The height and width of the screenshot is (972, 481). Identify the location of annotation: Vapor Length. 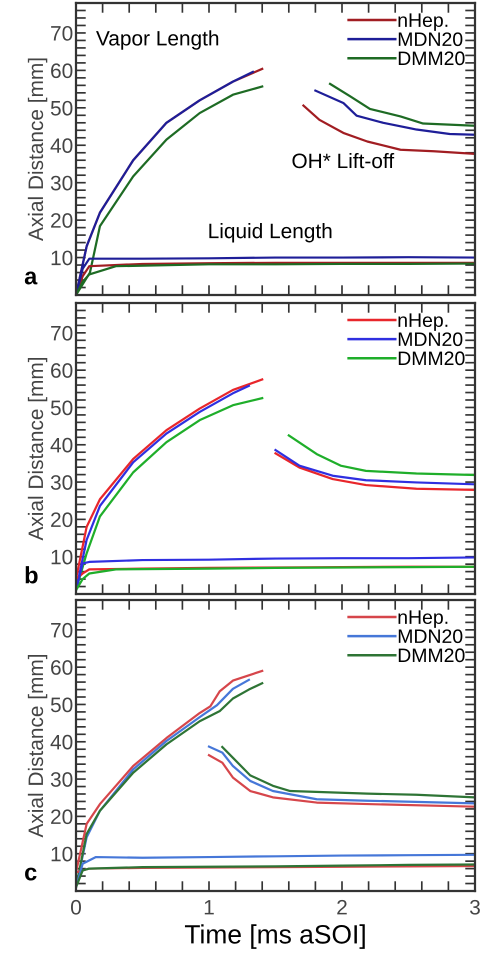
(157, 40).